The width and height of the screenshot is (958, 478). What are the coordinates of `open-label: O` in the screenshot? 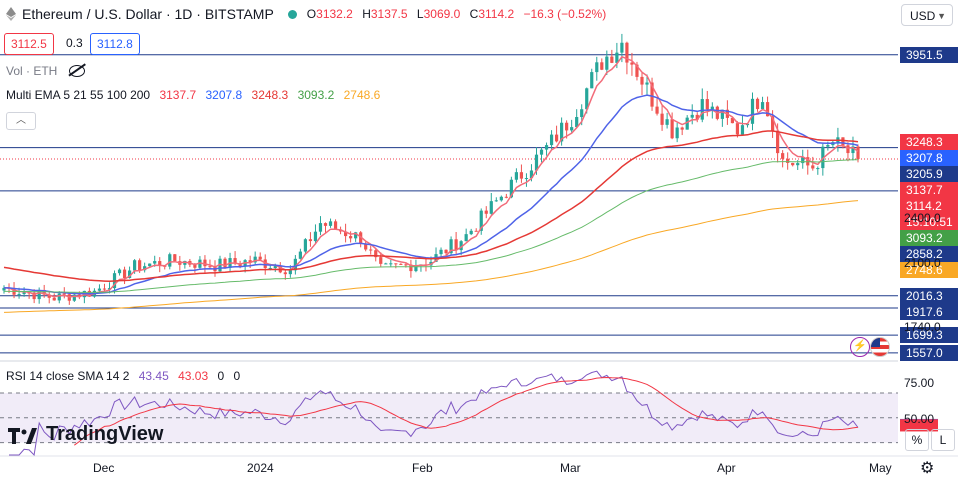 It's located at (311, 14).